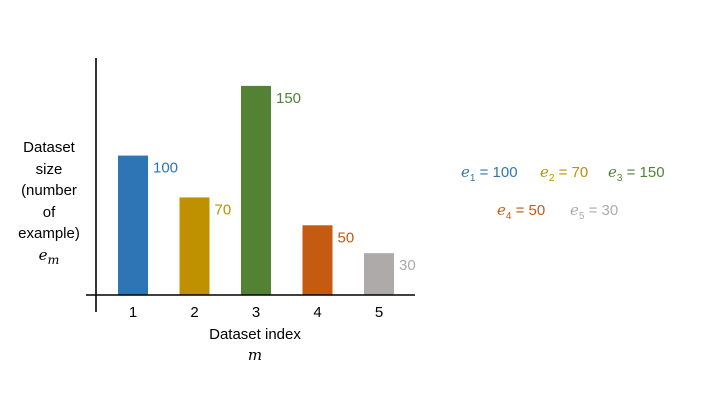  I want to click on legend-value: = 70, so click(571, 172).